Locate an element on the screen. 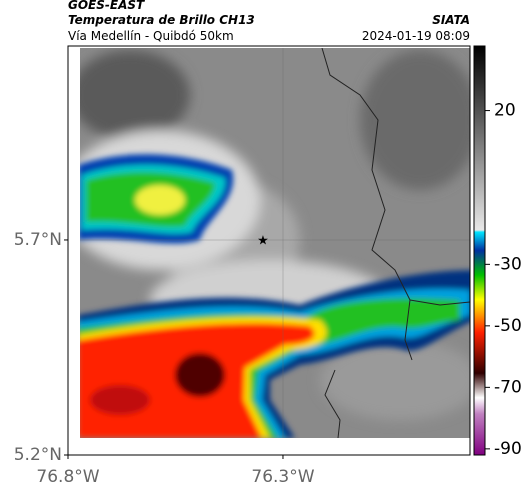 Image resolution: width=526 pixels, height=491 pixels. city-marker: ★ is located at coordinates (263, 241).